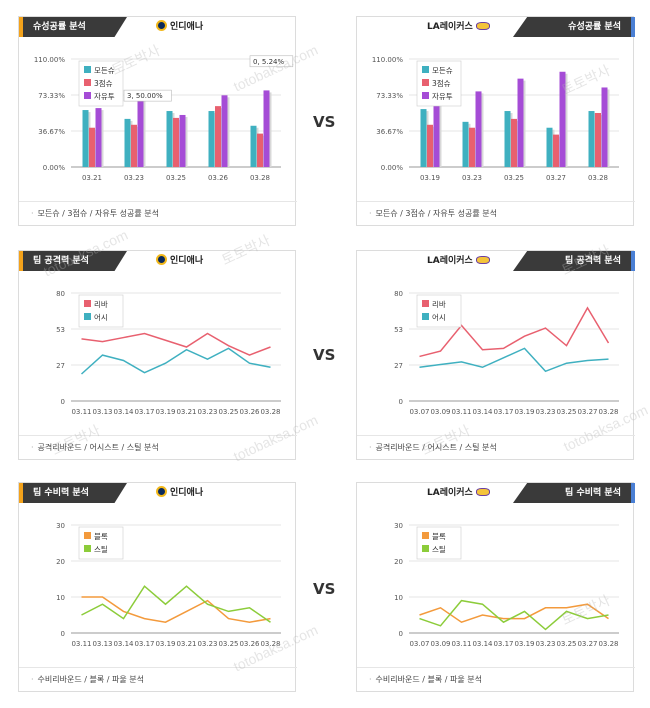  I want to click on team-label: LA레이커스, so click(450, 261).